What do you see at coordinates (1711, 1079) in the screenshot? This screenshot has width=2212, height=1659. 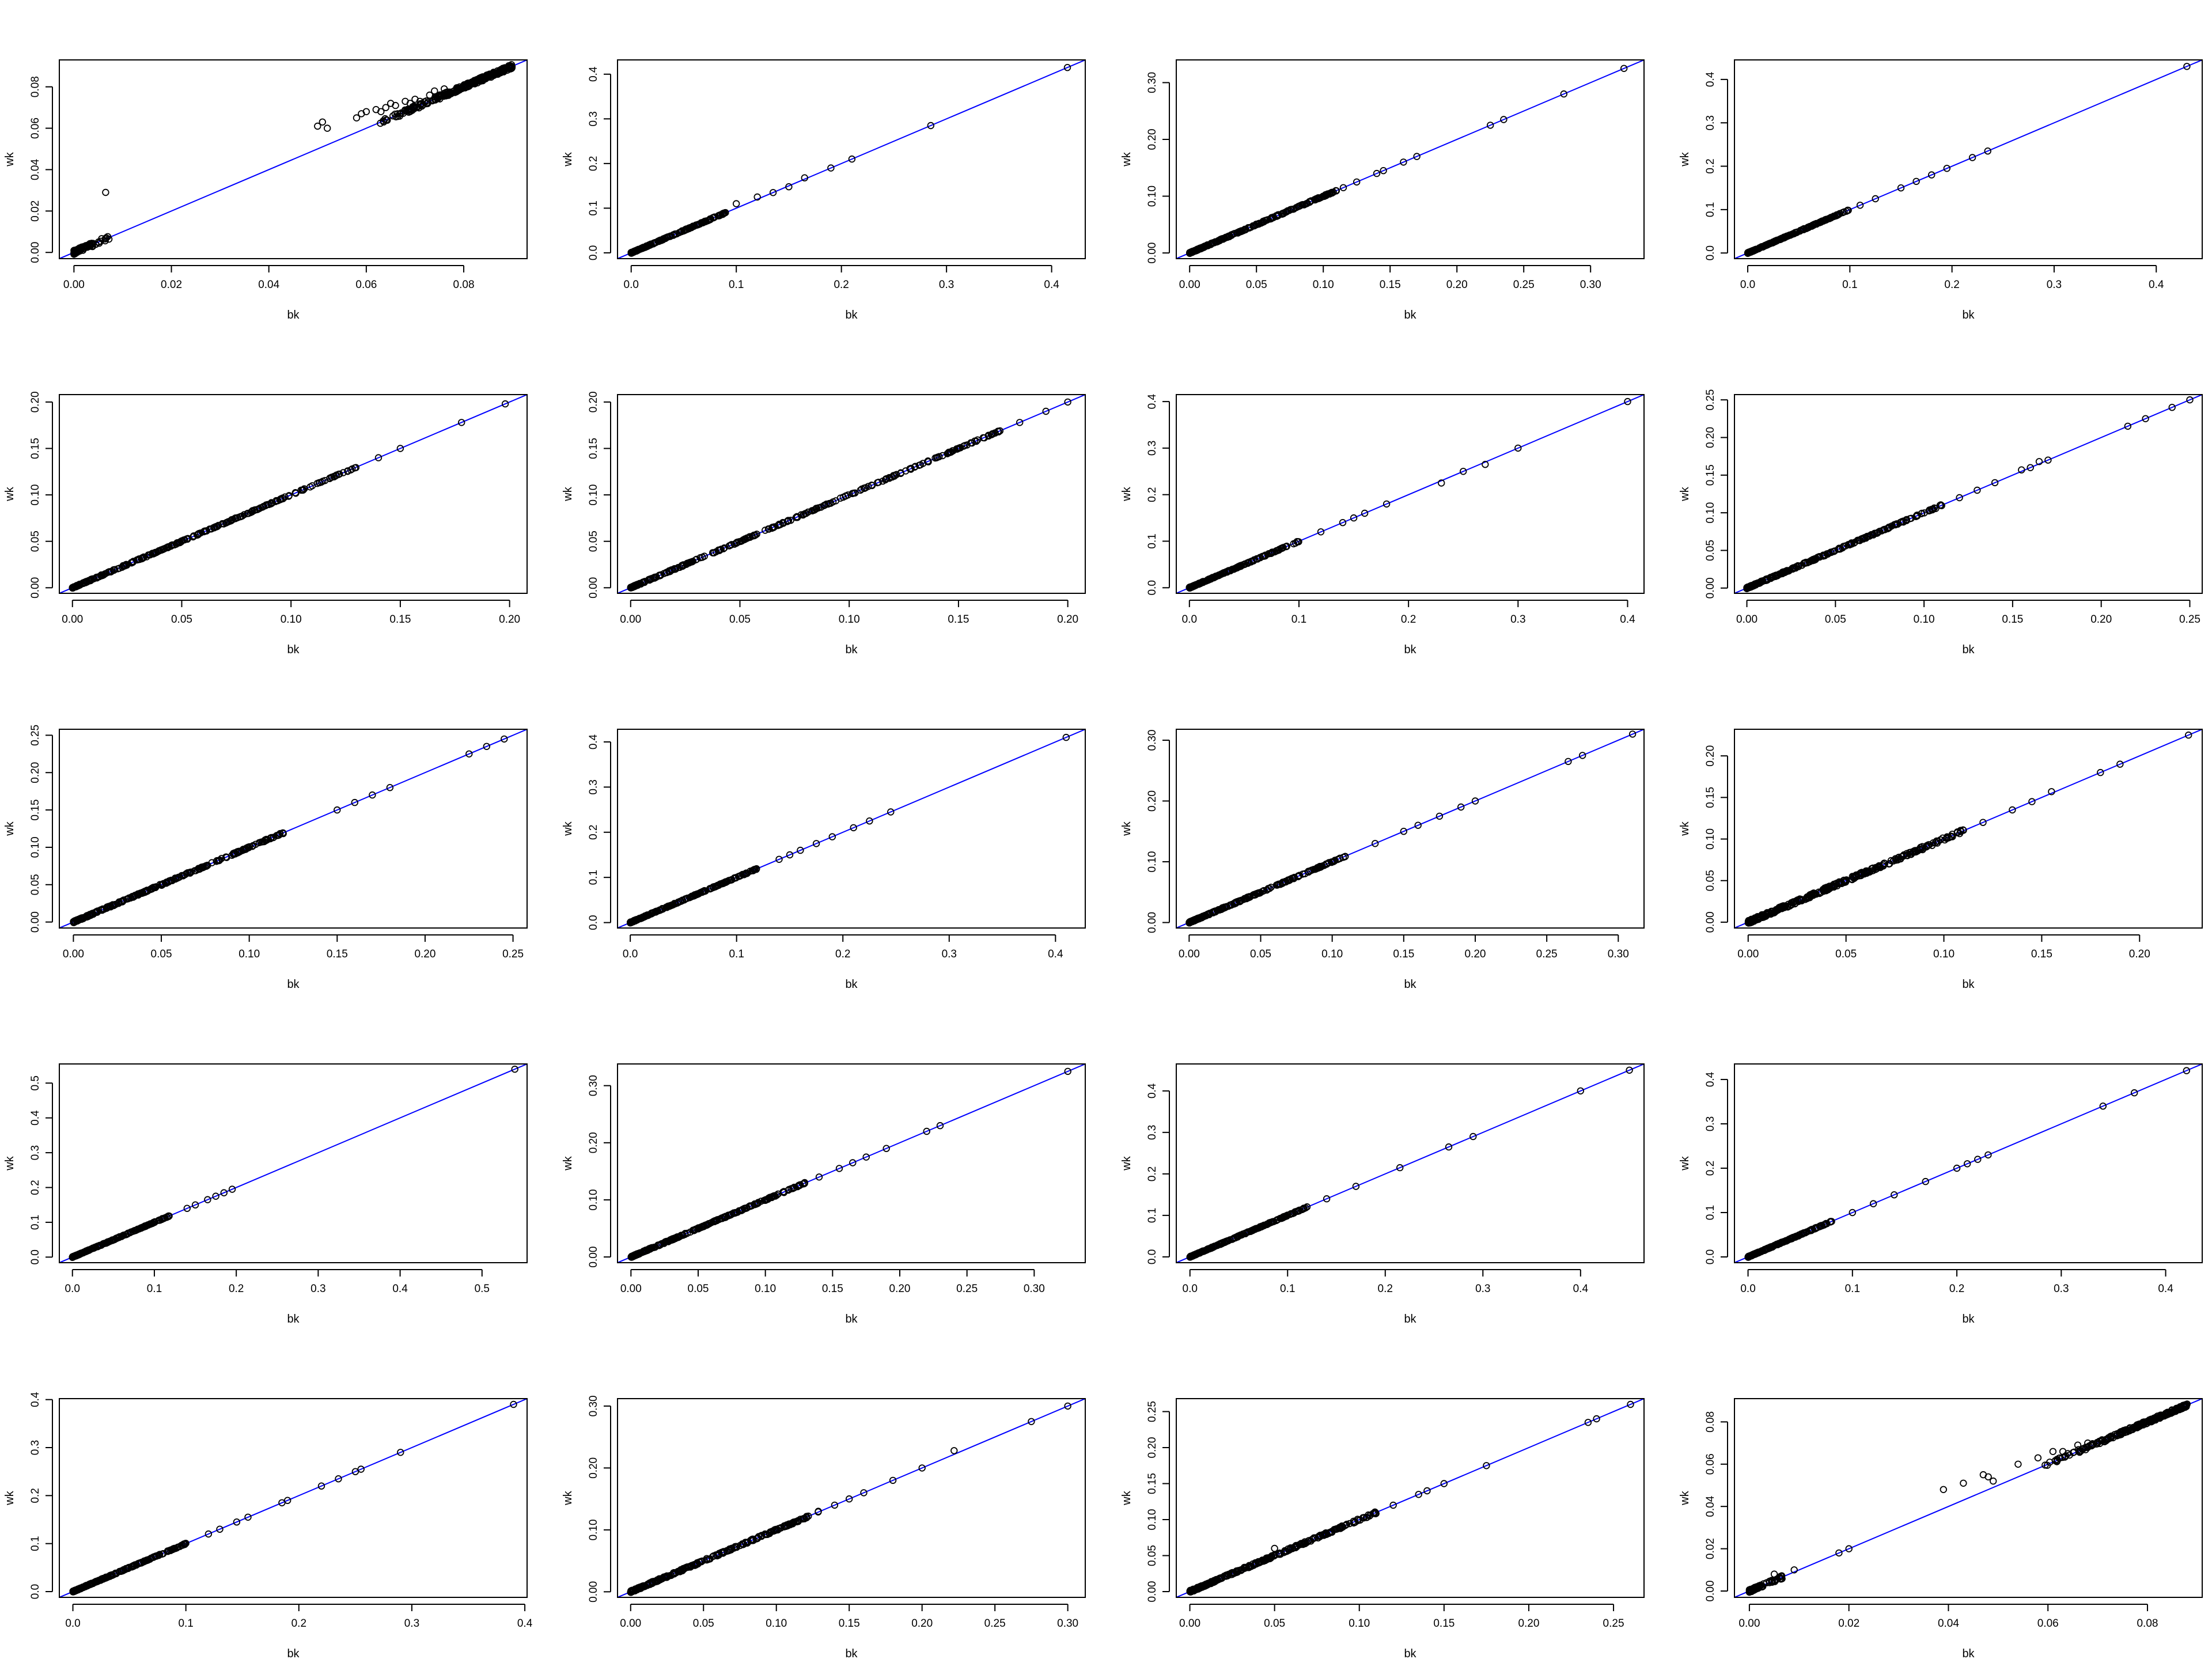 I see `y-tick-label: 0.4` at bounding box center [1711, 1079].